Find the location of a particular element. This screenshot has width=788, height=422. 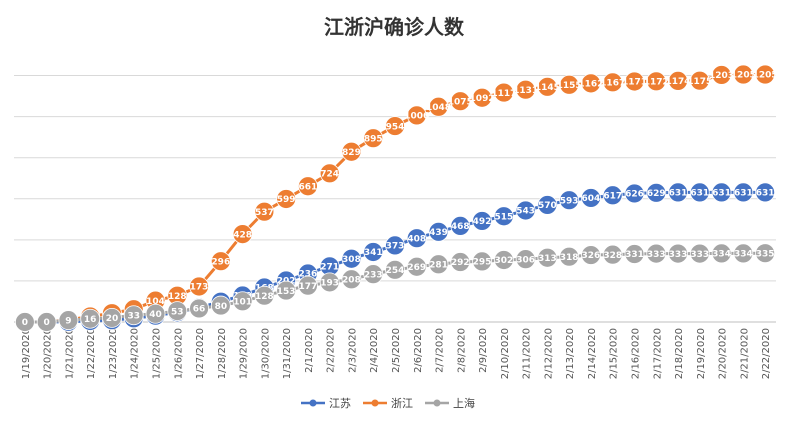

x-tick-label: 2/15/2020 is located at coordinates (614, 353).